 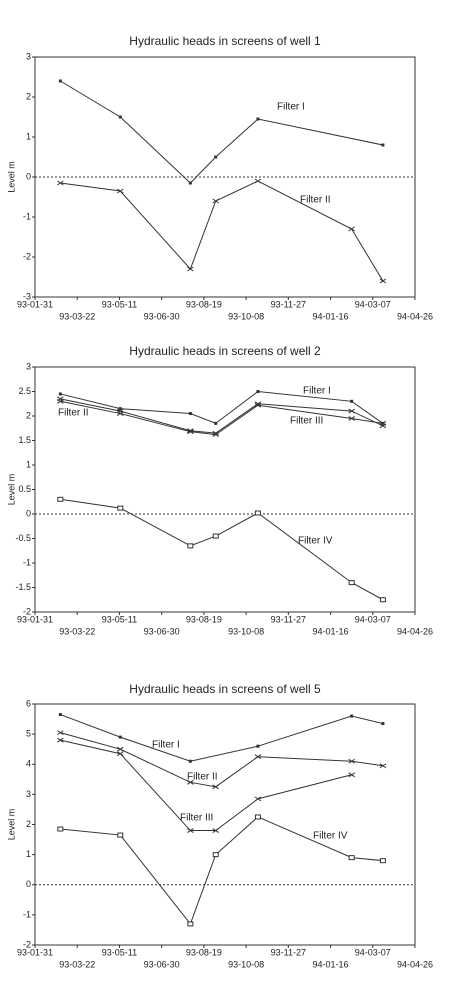 I want to click on y-tick-label: 2.5, so click(x=24, y=391).